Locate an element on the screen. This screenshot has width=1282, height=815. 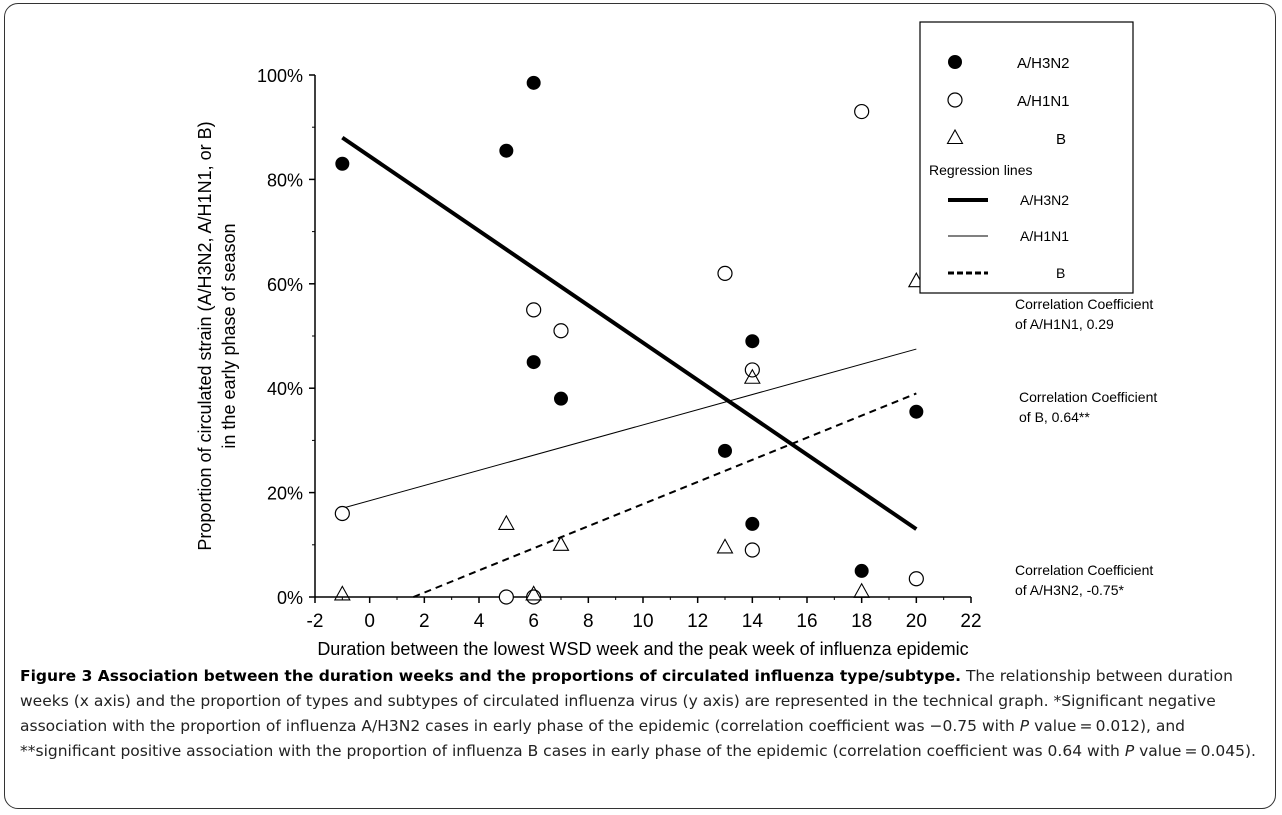
caption-text-3: value = 0.045). is located at coordinates (1195, 751).